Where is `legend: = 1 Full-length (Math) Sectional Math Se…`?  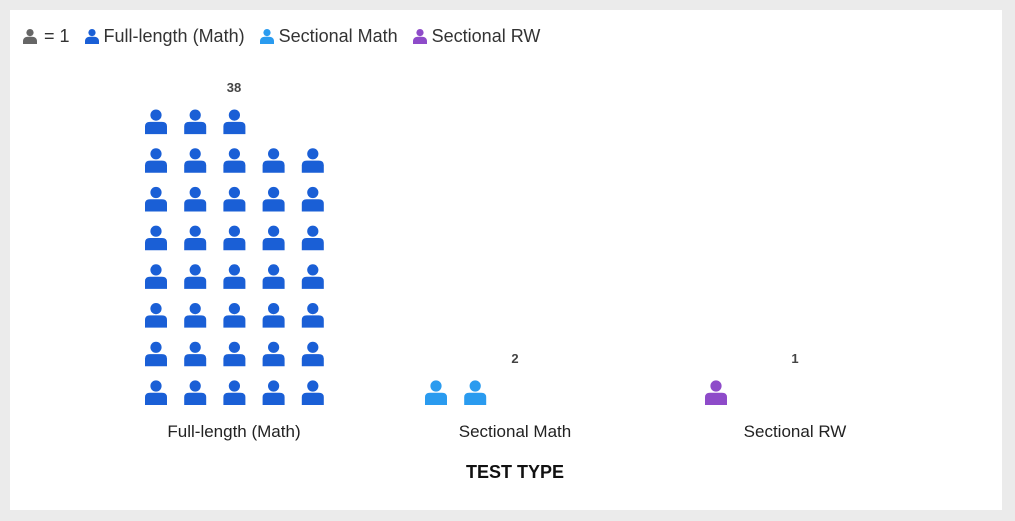 legend: = 1 Full-length (Math) Sectional Math Se… is located at coordinates (288, 36).